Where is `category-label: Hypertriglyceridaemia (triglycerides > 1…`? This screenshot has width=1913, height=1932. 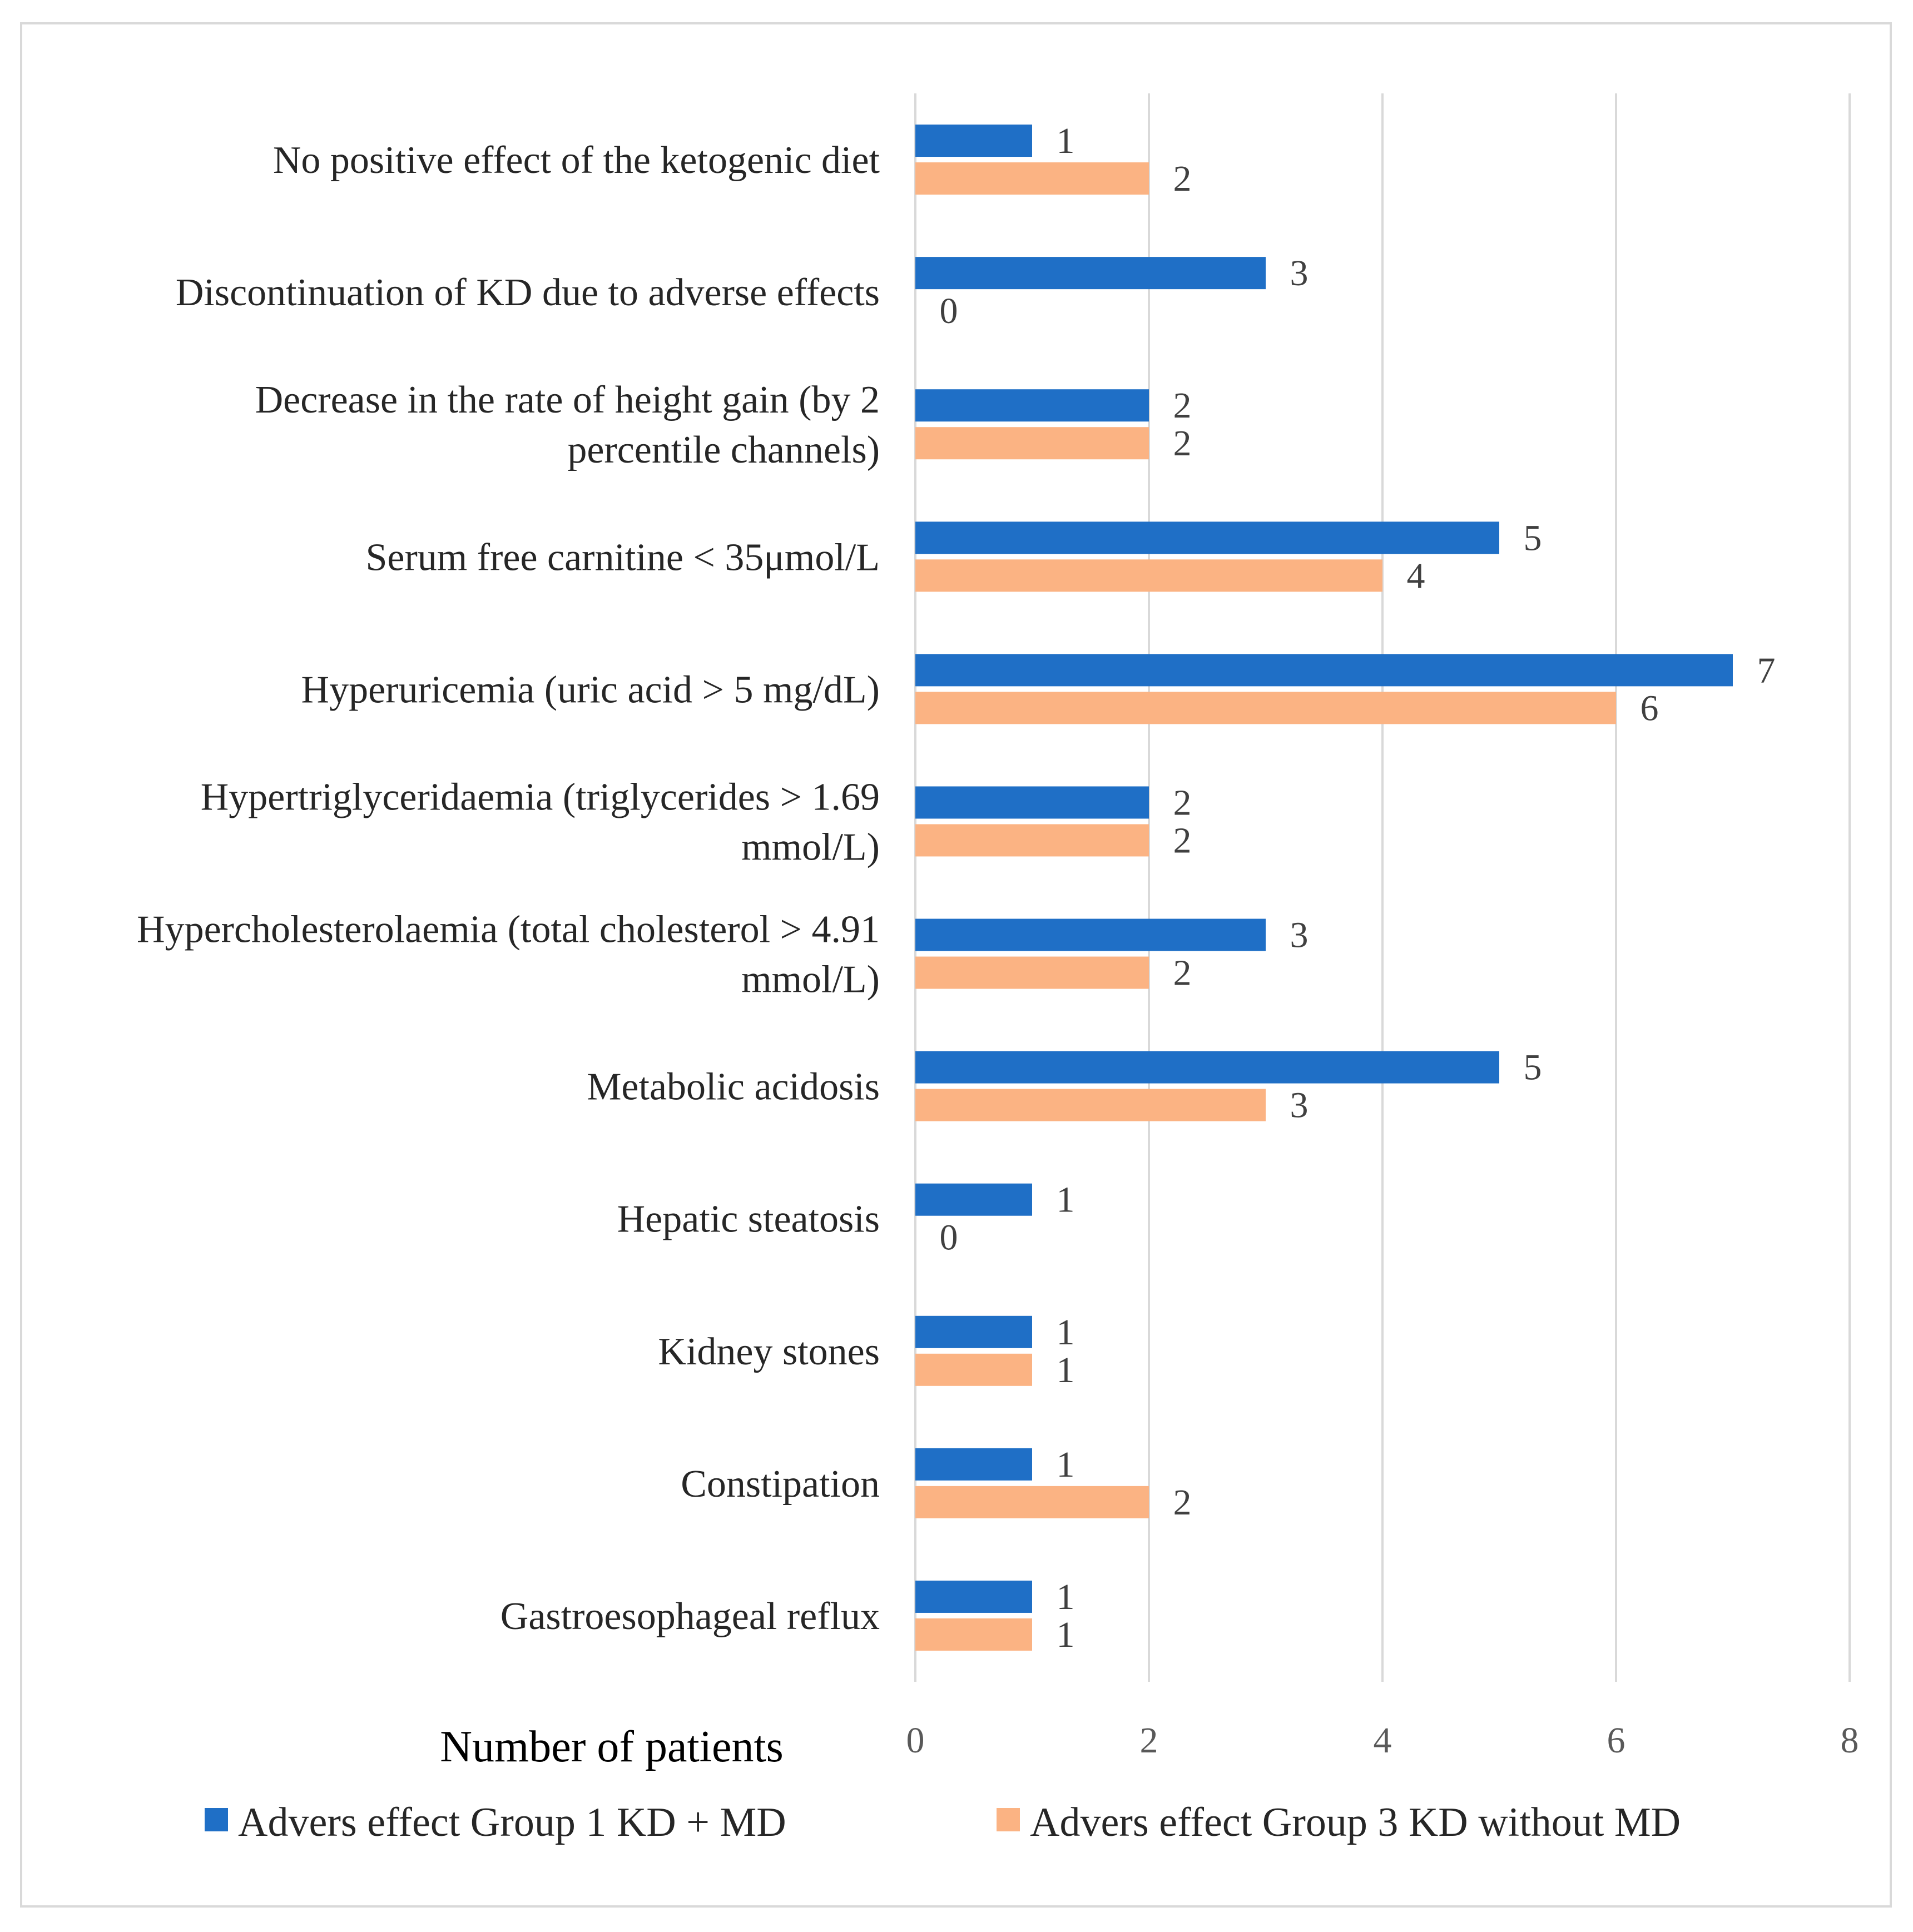
category-label: Hypertriglyceridaemia (triglycerides > 1… is located at coordinates (540, 822).